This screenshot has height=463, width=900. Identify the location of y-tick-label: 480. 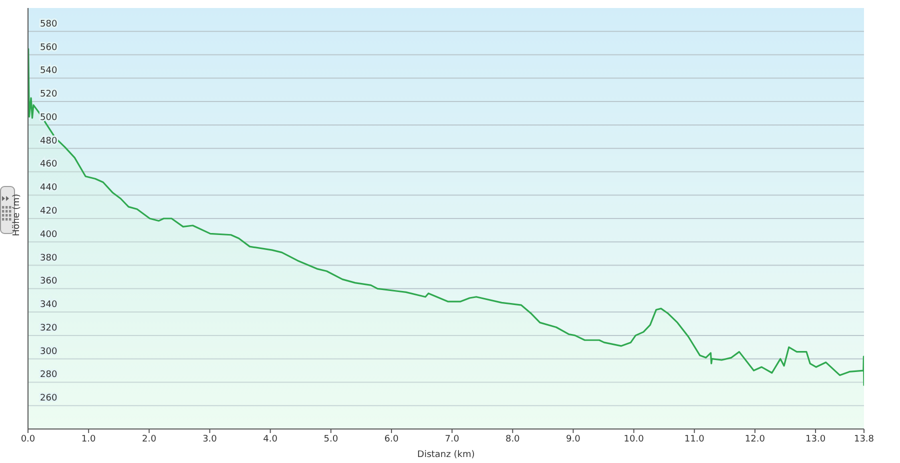
(49, 141).